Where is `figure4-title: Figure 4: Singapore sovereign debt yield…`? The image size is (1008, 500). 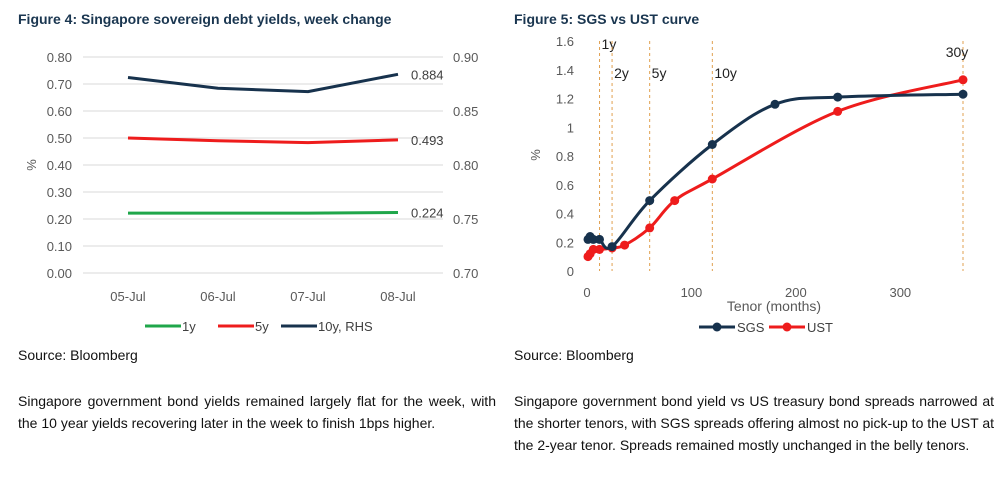 figure4-title: Figure 4: Singapore sovereign debt yield… is located at coordinates (205, 19).